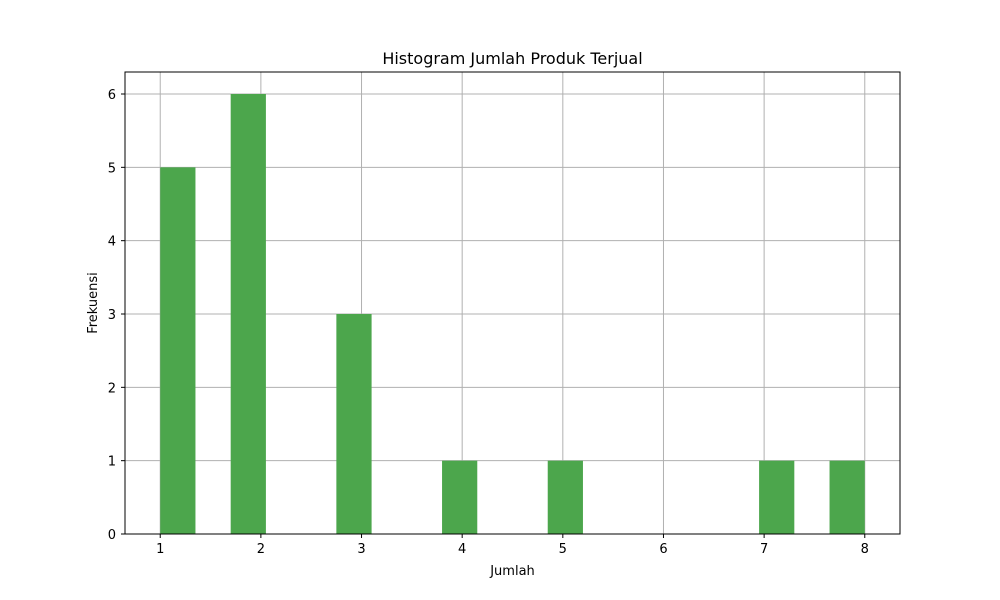  Describe the element at coordinates (462, 549) in the screenshot. I see `x-tick-label: 4` at that location.